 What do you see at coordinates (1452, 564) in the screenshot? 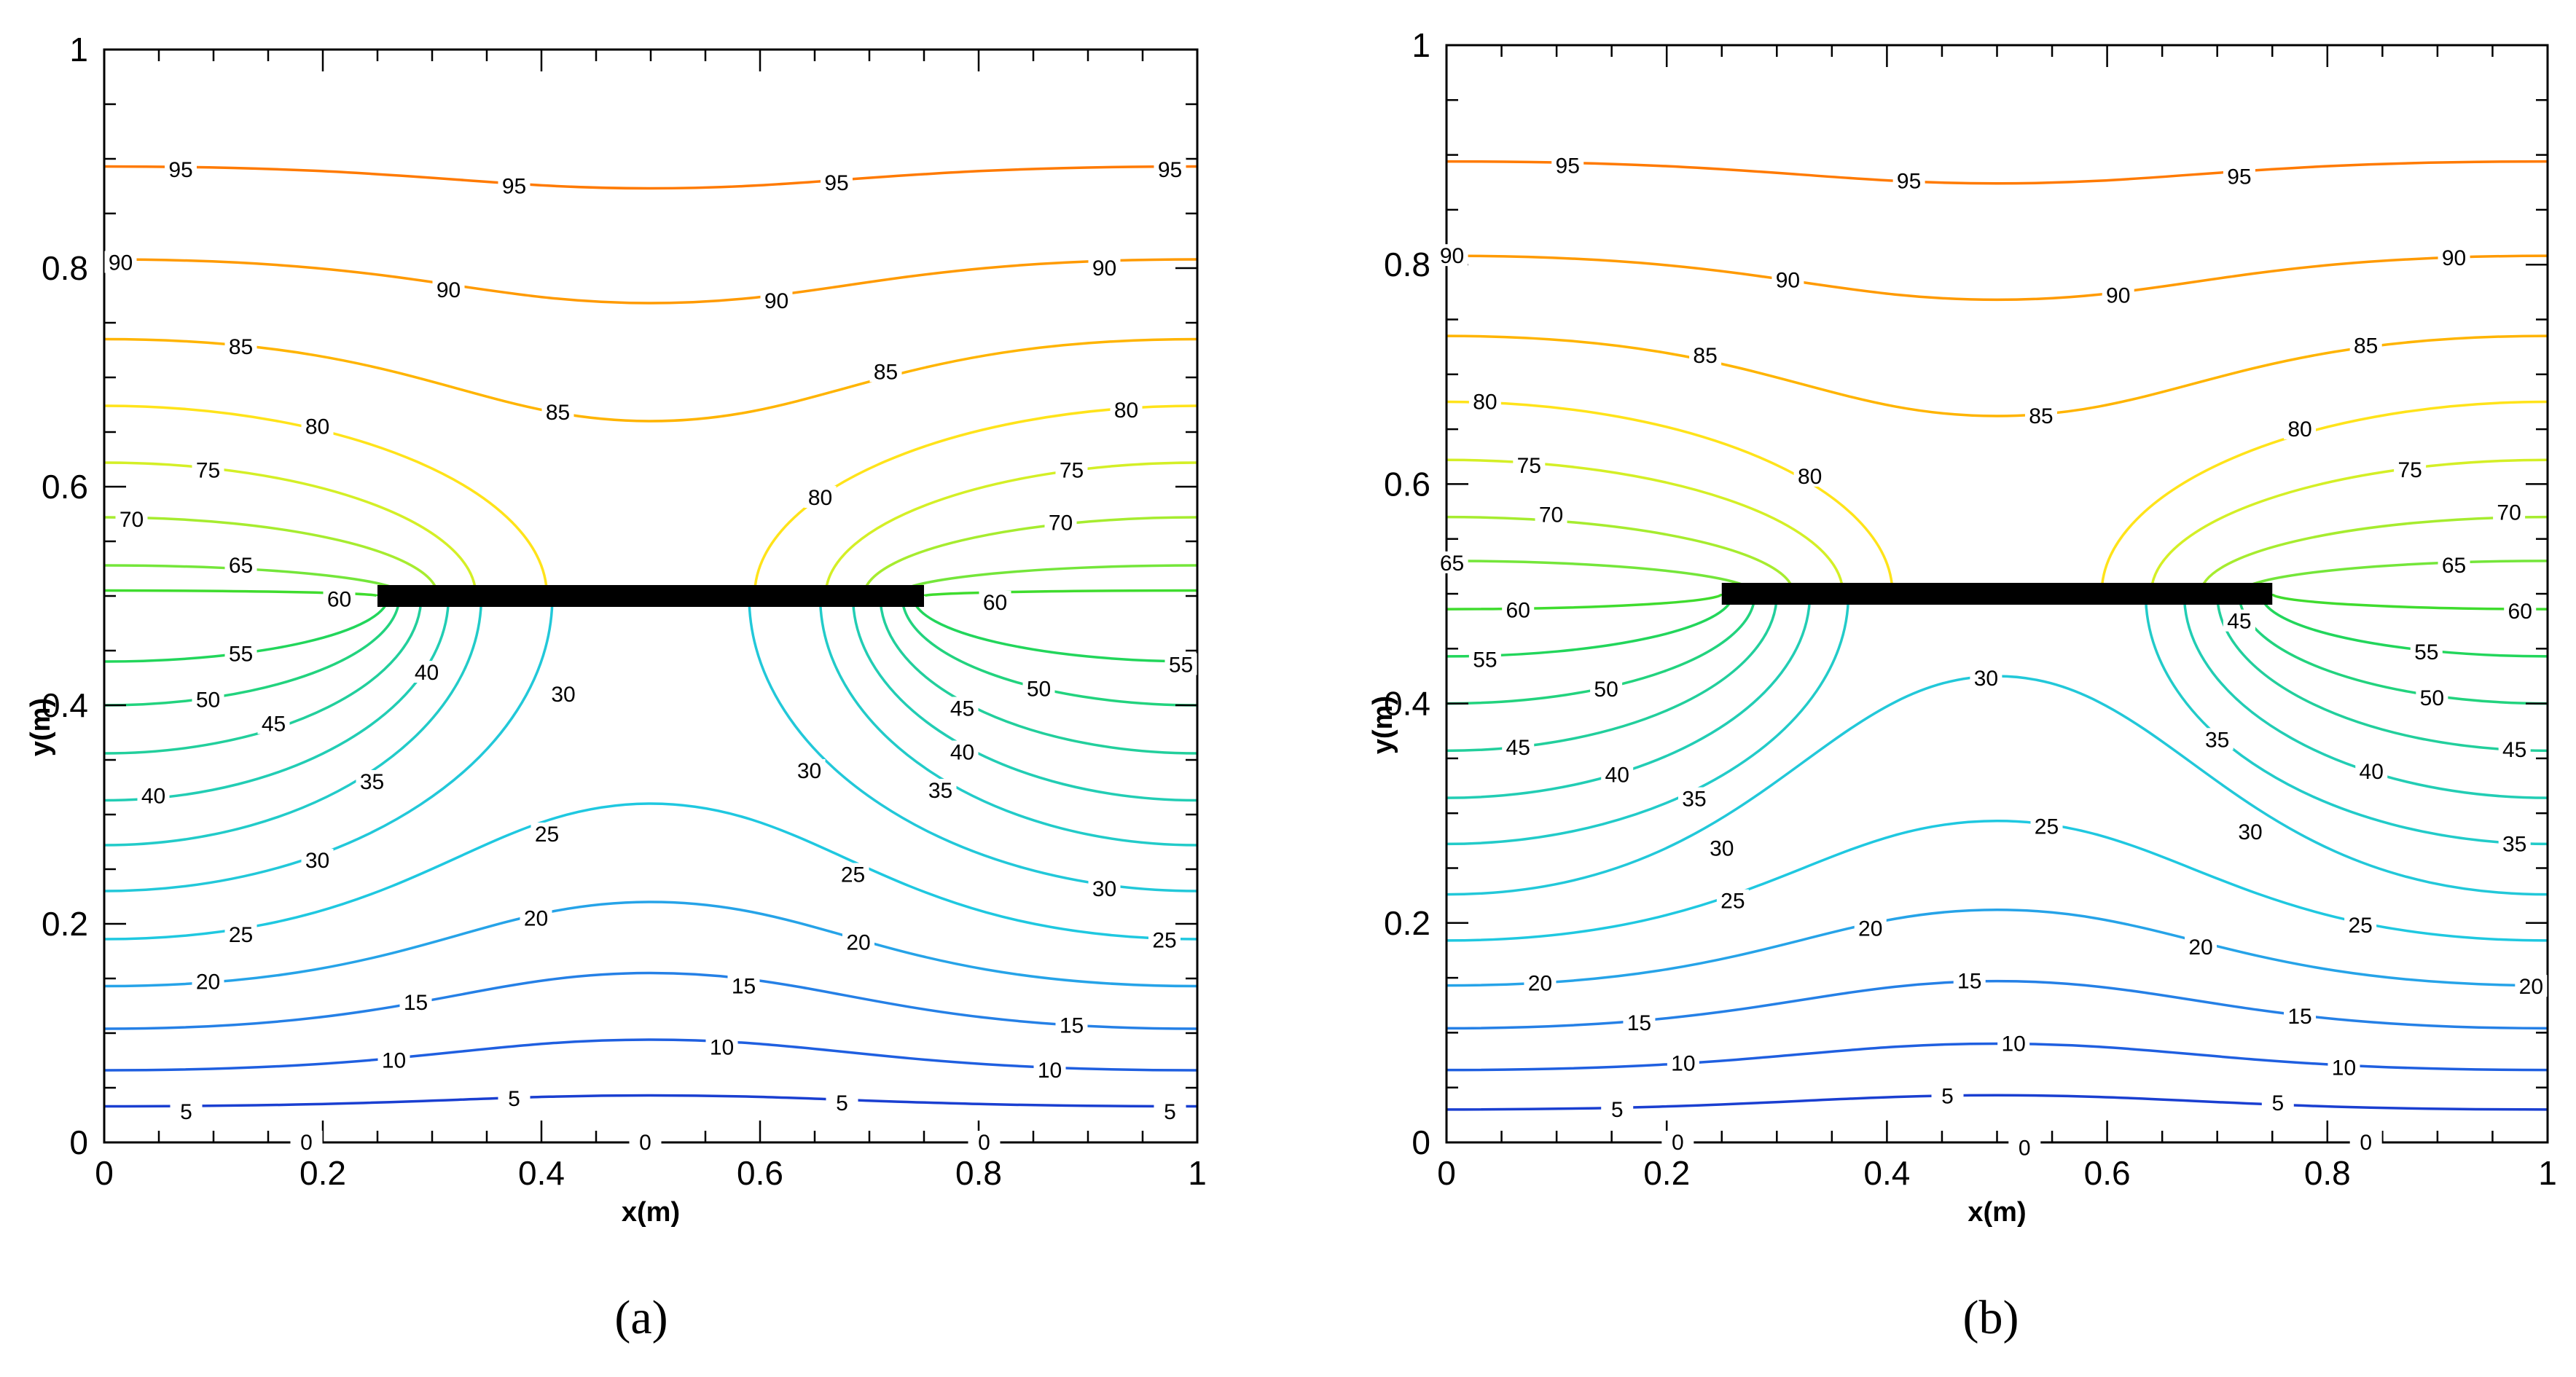
I see `contour-label: 65` at bounding box center [1452, 564].